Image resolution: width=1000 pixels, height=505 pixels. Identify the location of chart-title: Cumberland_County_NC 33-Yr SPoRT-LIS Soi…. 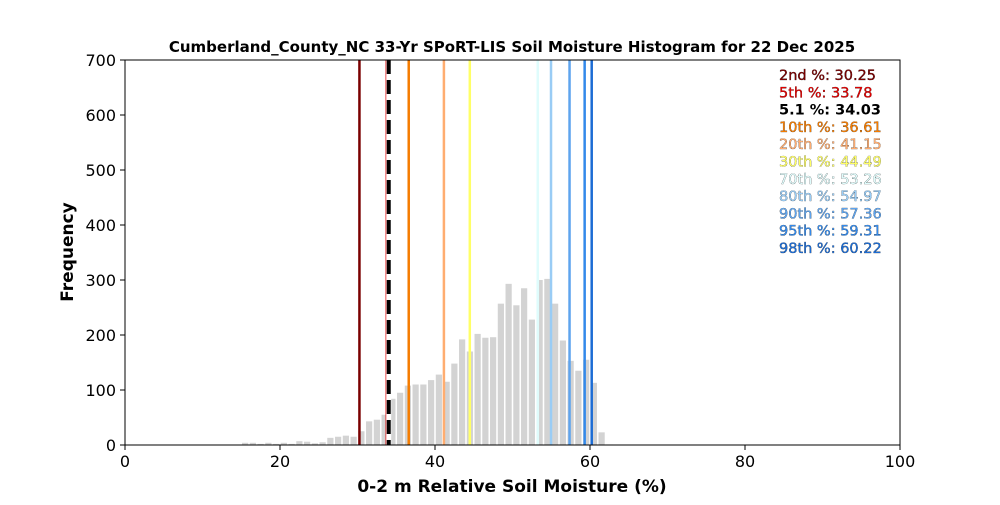
(512, 47).